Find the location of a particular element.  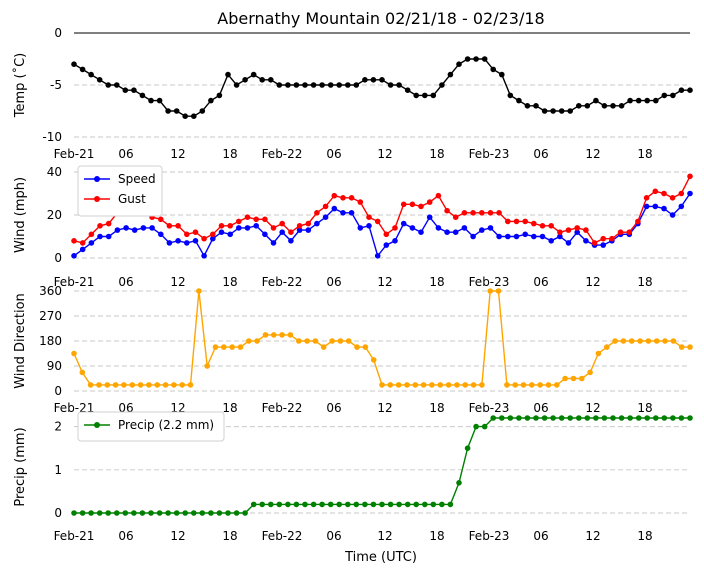

y-tick-label: 2 is located at coordinates (58, 427).